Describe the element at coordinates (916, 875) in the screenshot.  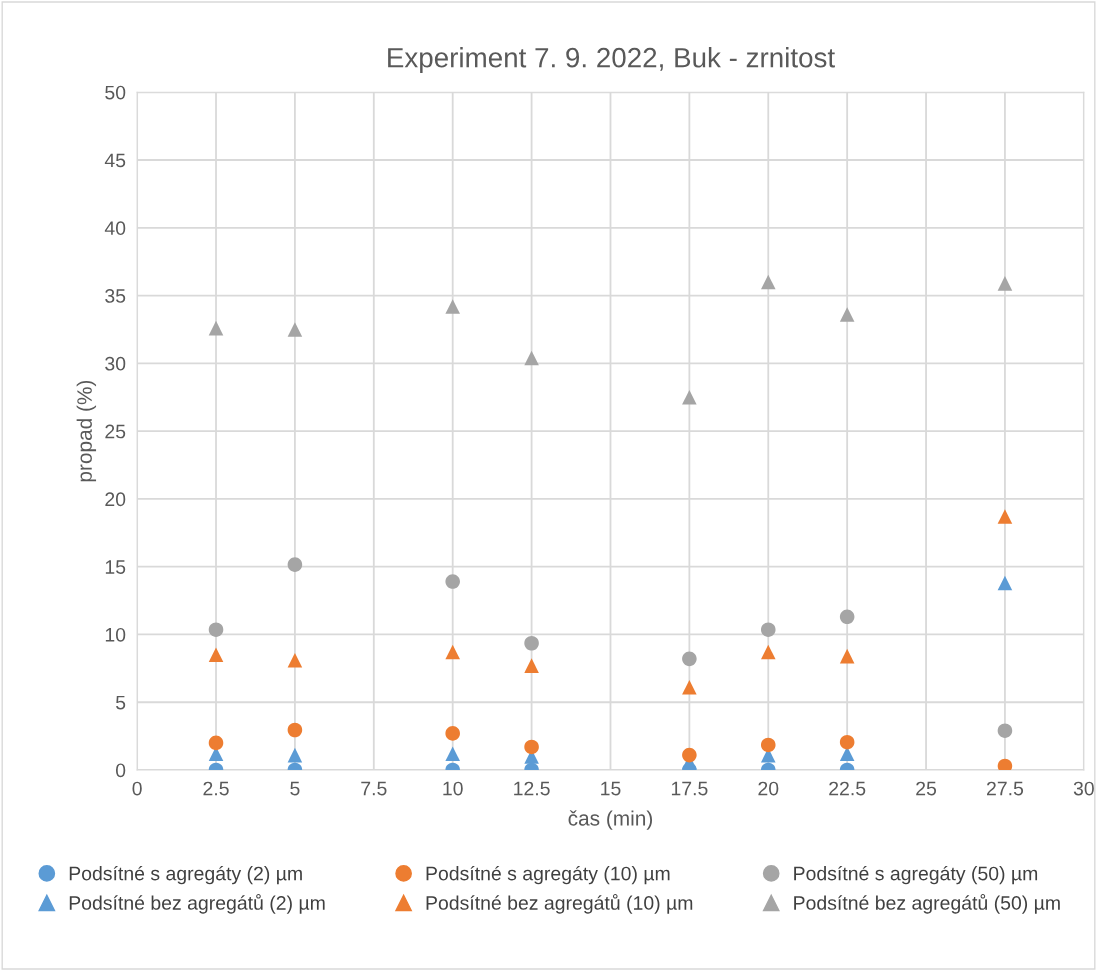
I see `legend-label: Podsítné s agregáty (50) µm` at that location.